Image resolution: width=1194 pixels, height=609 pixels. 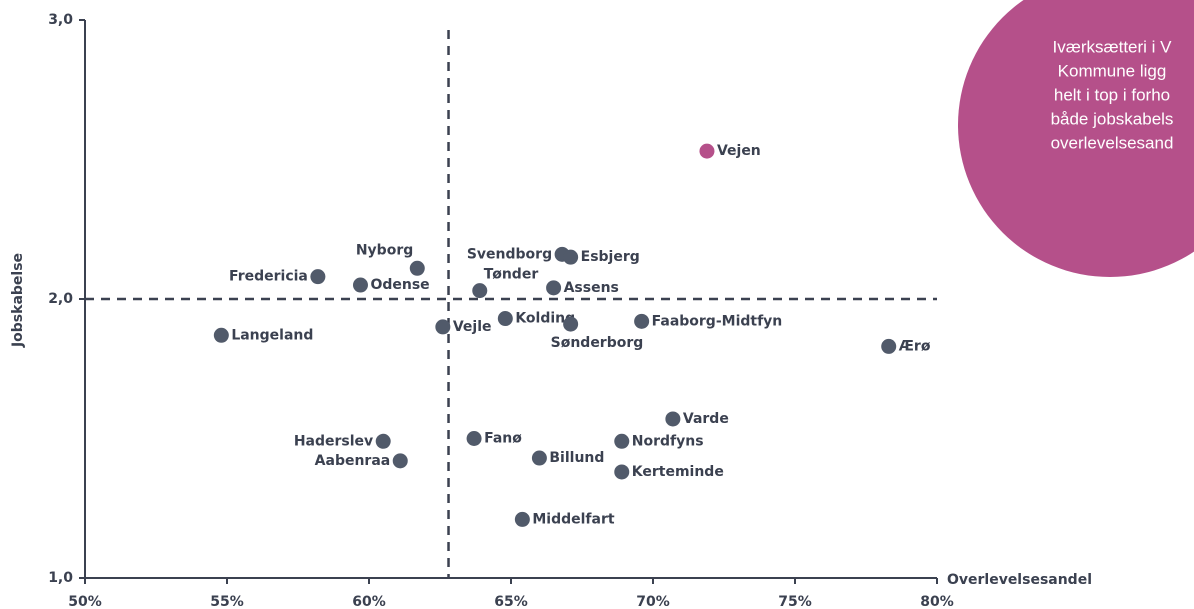 What do you see at coordinates (610, 257) in the screenshot?
I see `point-label: Esbjerg` at bounding box center [610, 257].